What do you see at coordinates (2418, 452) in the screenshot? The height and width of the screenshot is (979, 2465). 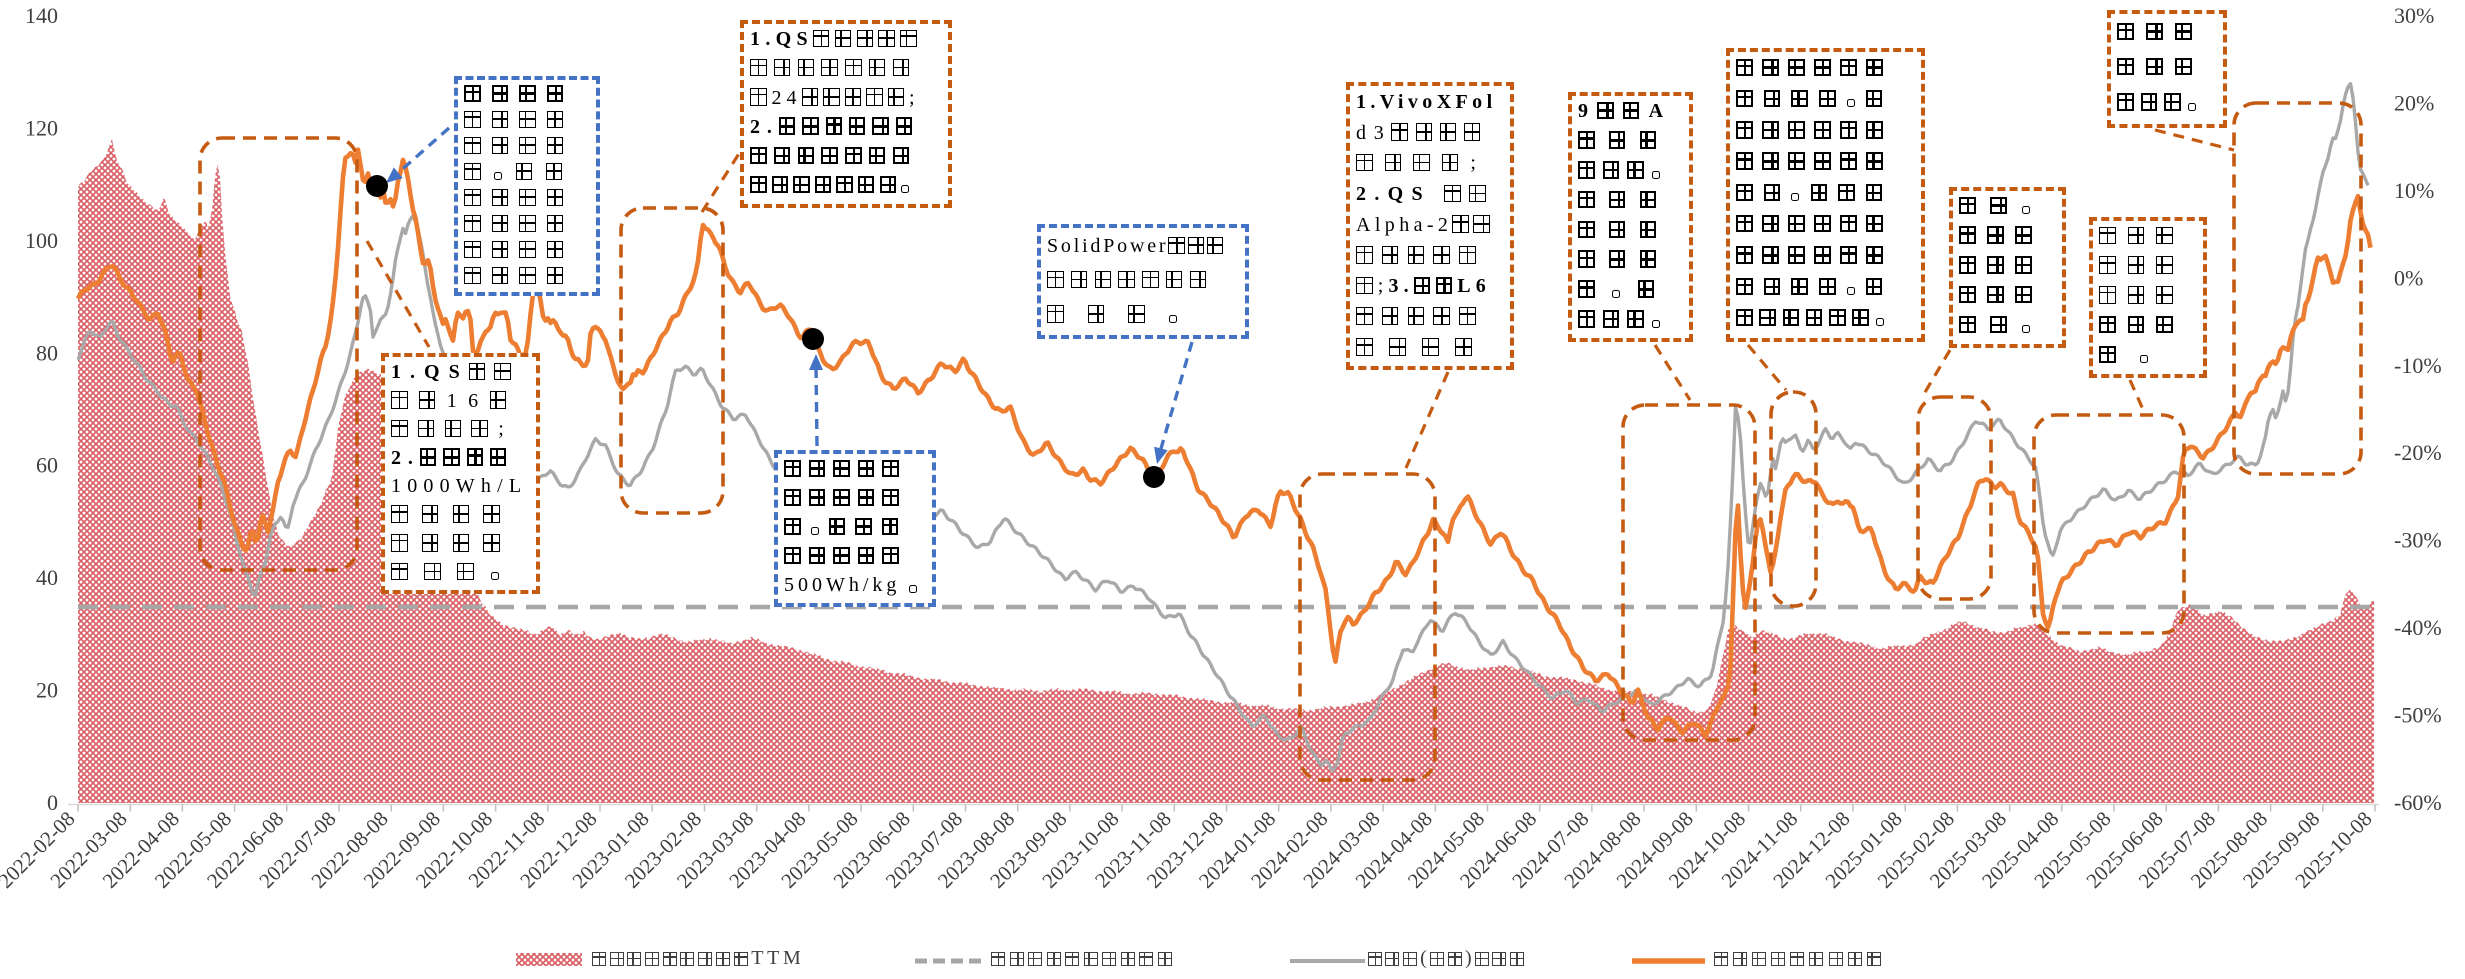 I see `svg-text: -20%` at bounding box center [2418, 452].